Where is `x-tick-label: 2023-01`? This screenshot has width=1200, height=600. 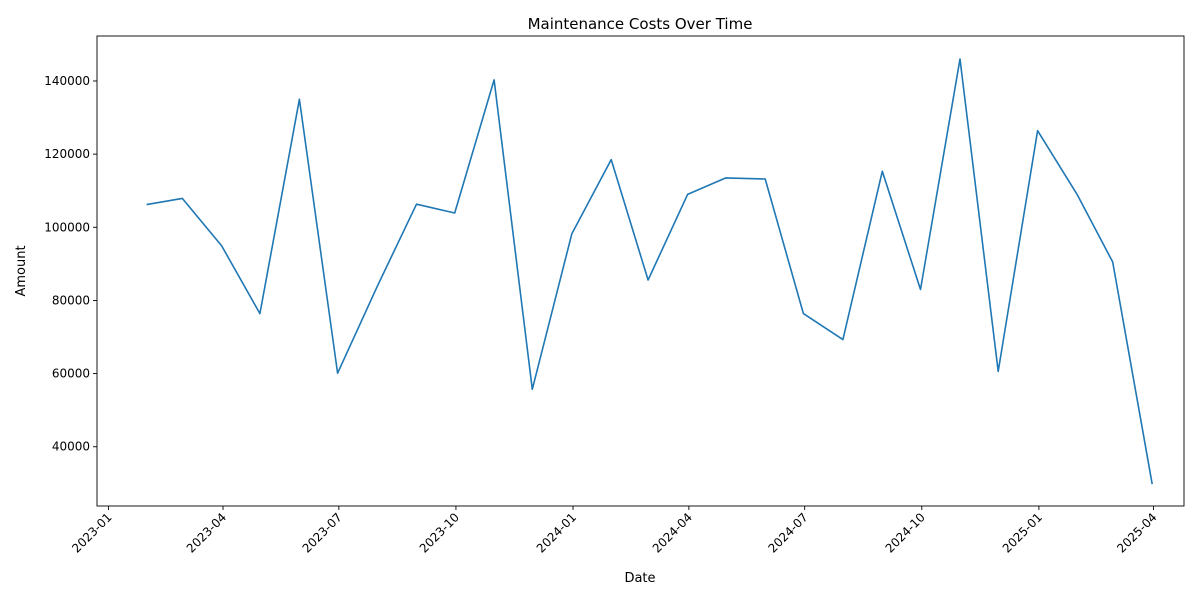 x-tick-label: 2023-01 is located at coordinates (91, 532).